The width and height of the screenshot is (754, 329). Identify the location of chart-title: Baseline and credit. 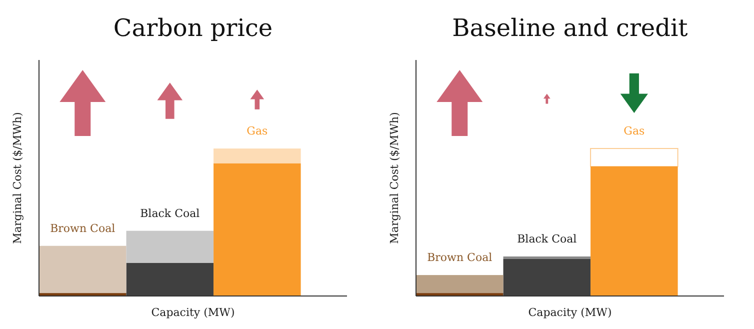
(570, 28).